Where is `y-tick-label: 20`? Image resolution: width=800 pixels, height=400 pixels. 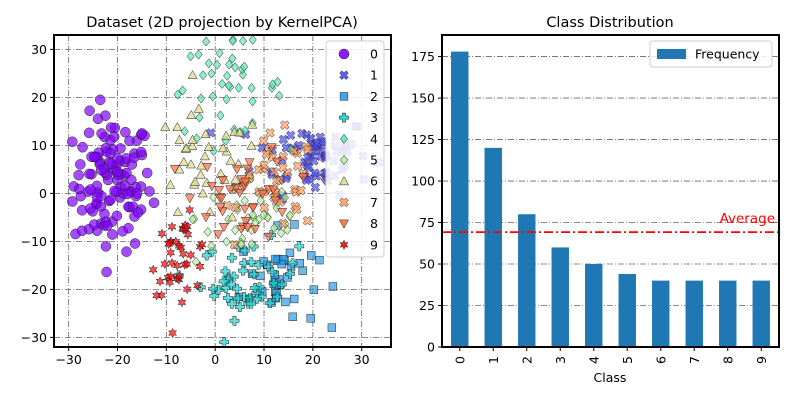
y-tick-label: 20 is located at coordinates (39, 97).